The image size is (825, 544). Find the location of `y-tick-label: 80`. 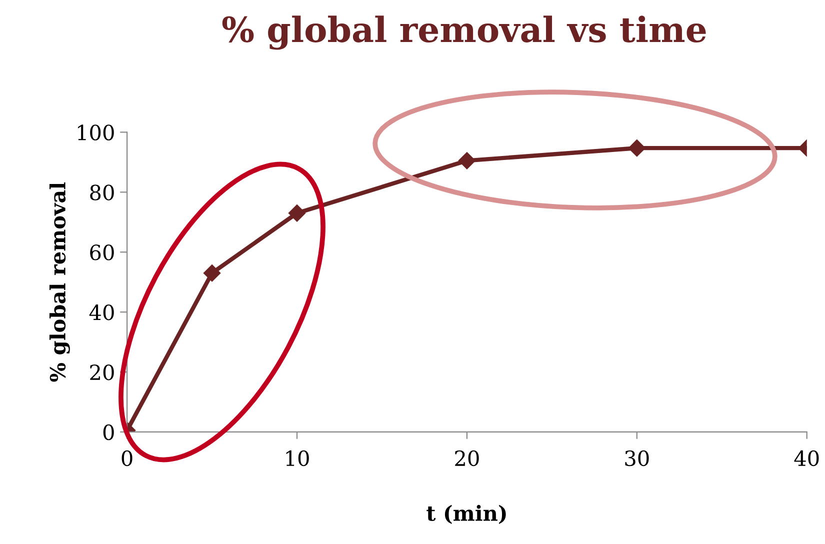

y-tick-label: 80 is located at coordinates (102, 192).